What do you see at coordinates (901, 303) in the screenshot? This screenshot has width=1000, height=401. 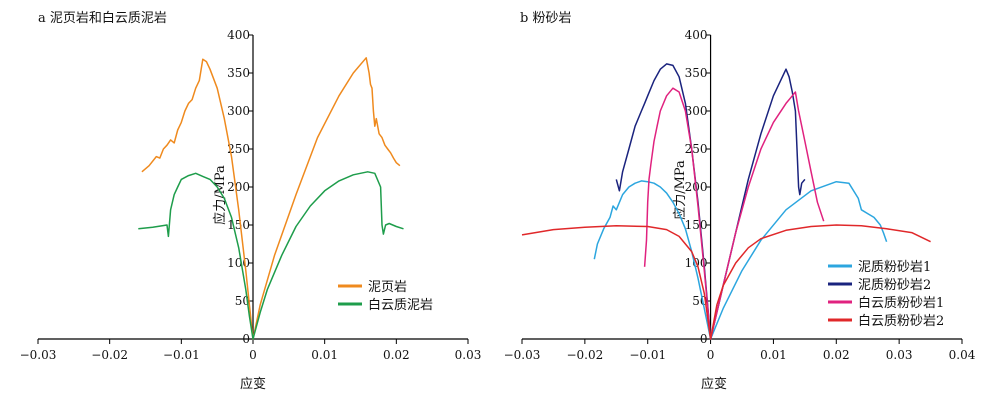 I see `panel-b-legend-label-3: 白云质粉砂岩1` at bounding box center [901, 303].